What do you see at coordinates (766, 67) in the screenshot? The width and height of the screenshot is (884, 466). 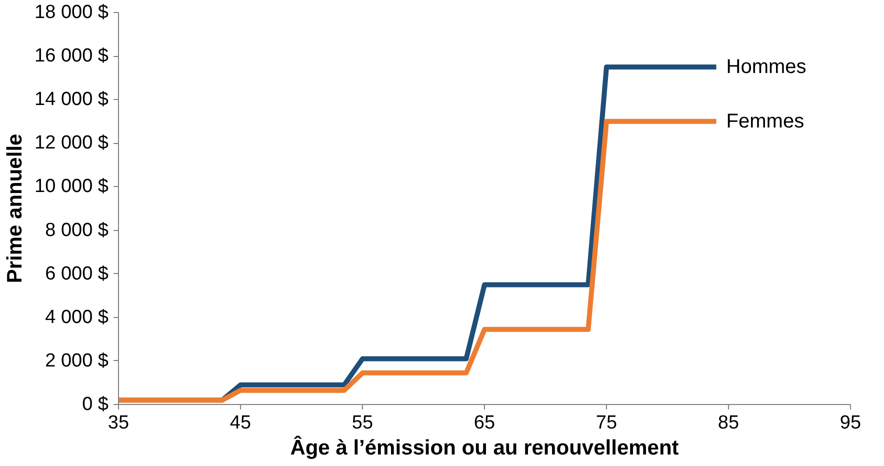 I see `series-label: Hommes` at bounding box center [766, 67].